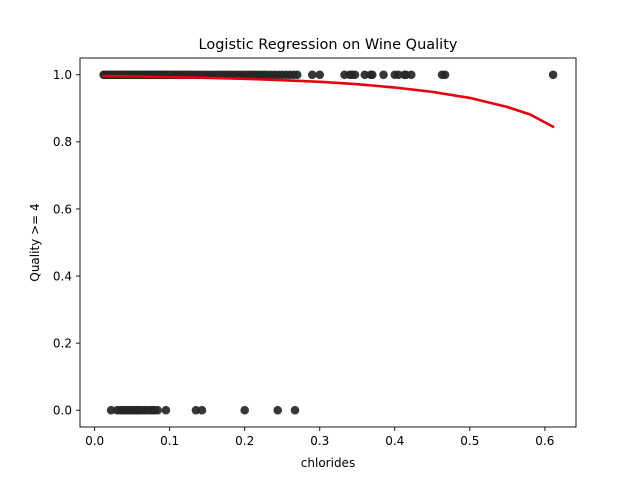 The width and height of the screenshot is (640, 480). Describe the element at coordinates (62, 343) in the screenshot. I see `y-tick-label: 0.2` at that location.